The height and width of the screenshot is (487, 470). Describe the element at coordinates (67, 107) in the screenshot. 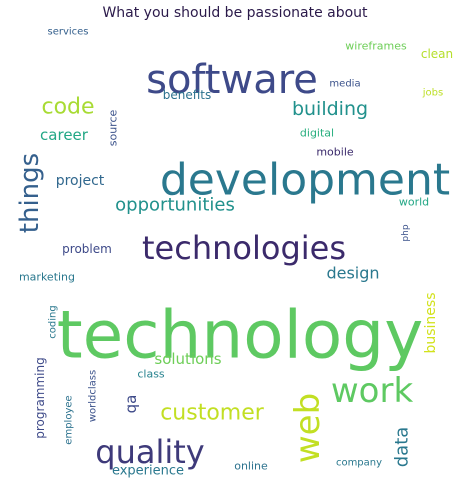

I see `word-code: code` at that location.